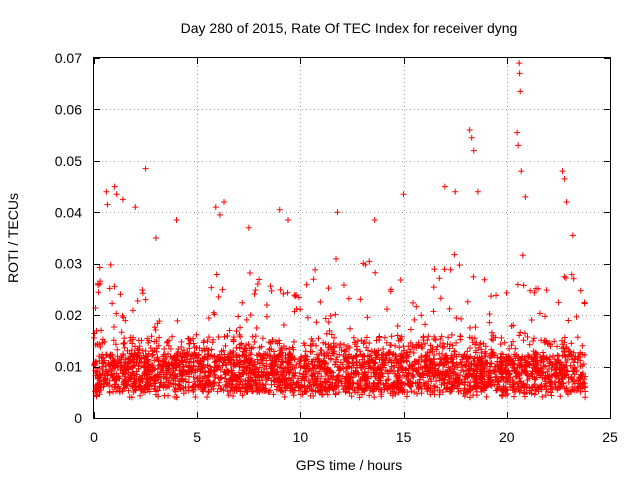 This screenshot has width=640, height=480. I want to click on y-tick-label: 0.04, so click(68, 212).